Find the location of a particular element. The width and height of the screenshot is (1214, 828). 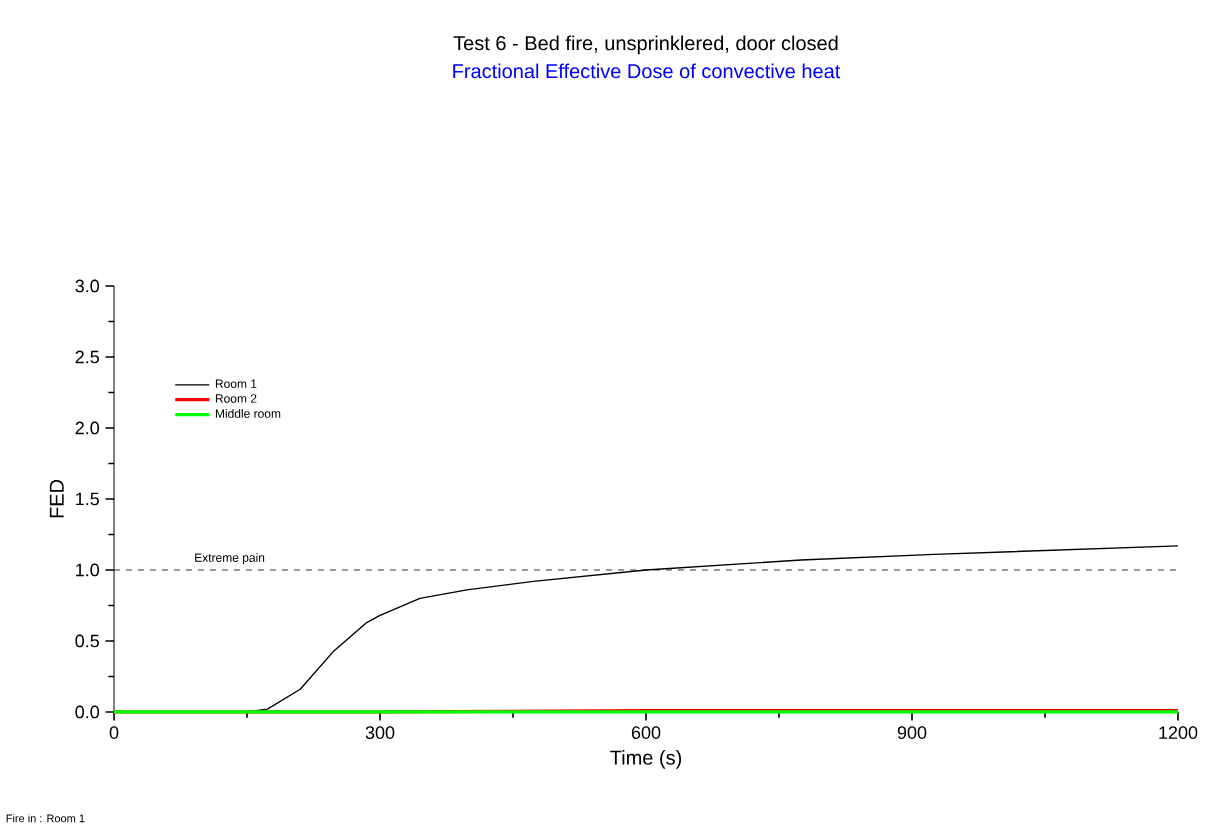

y-tick-label: 2.5 is located at coordinates (87, 357).